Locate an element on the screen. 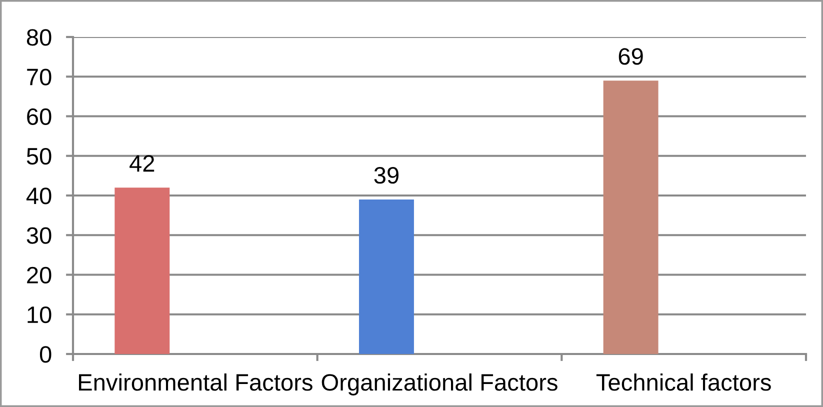 The image size is (823, 407). data-label: 39 is located at coordinates (386, 175).